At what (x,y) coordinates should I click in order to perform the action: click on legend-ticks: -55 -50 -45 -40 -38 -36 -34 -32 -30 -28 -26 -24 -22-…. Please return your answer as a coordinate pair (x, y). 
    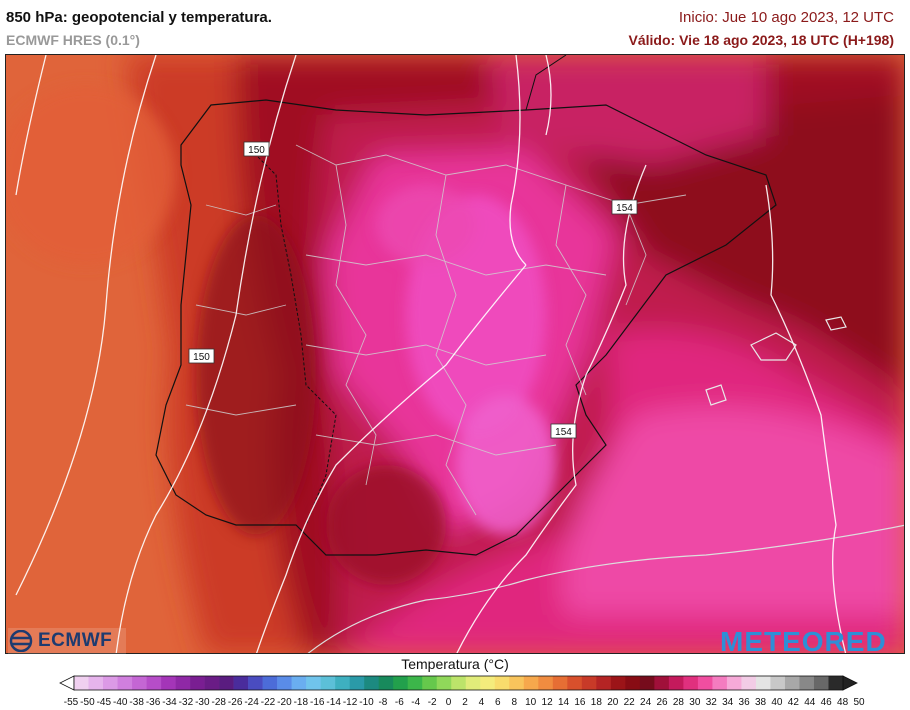
    Looking at the image, I should click on (464, 703).